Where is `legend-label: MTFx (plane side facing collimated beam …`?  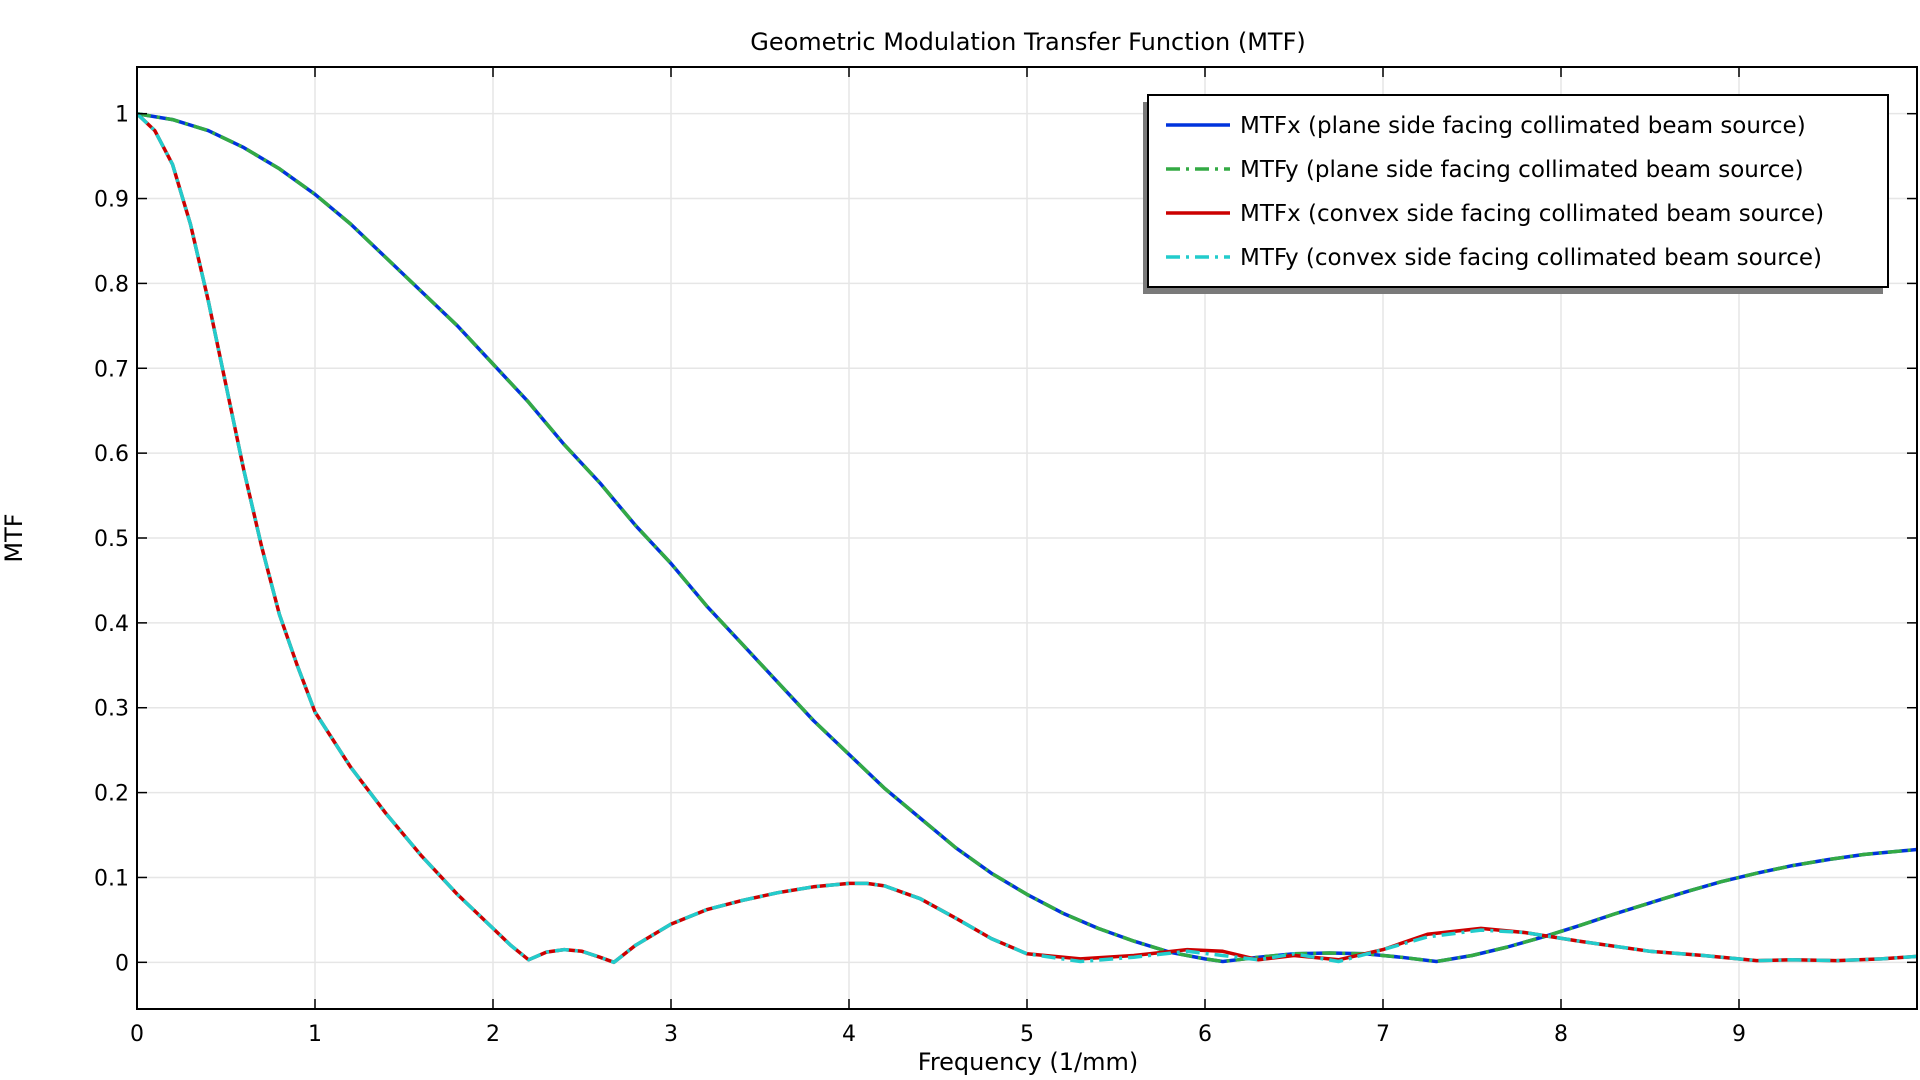
legend-label: MTFx (plane side facing collimated beam … is located at coordinates (1523, 126).